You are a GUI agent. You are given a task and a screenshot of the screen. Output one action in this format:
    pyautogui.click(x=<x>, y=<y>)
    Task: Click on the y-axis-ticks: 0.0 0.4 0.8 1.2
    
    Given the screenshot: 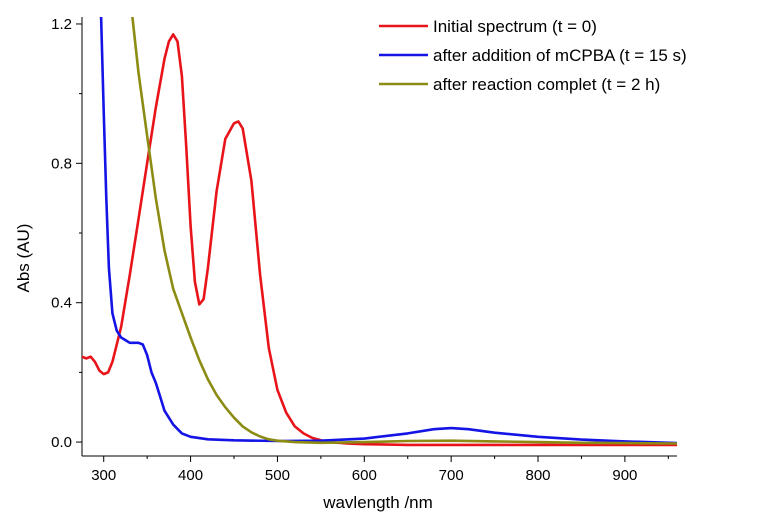 What is the action you would take?
    pyautogui.click(x=66, y=233)
    